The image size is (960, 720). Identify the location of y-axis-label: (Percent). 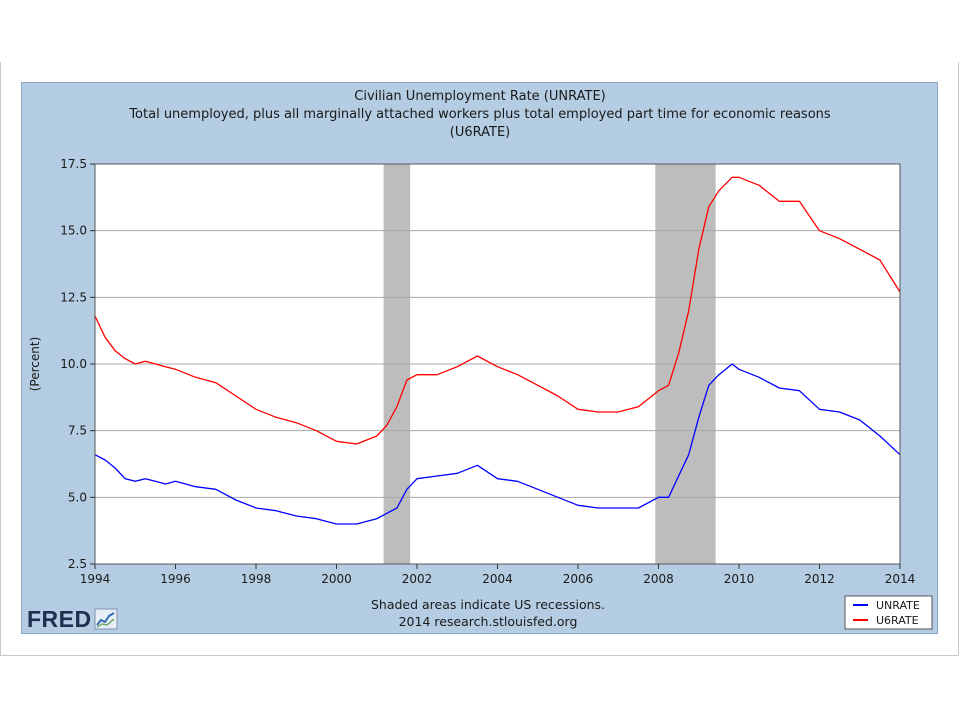
(35, 364).